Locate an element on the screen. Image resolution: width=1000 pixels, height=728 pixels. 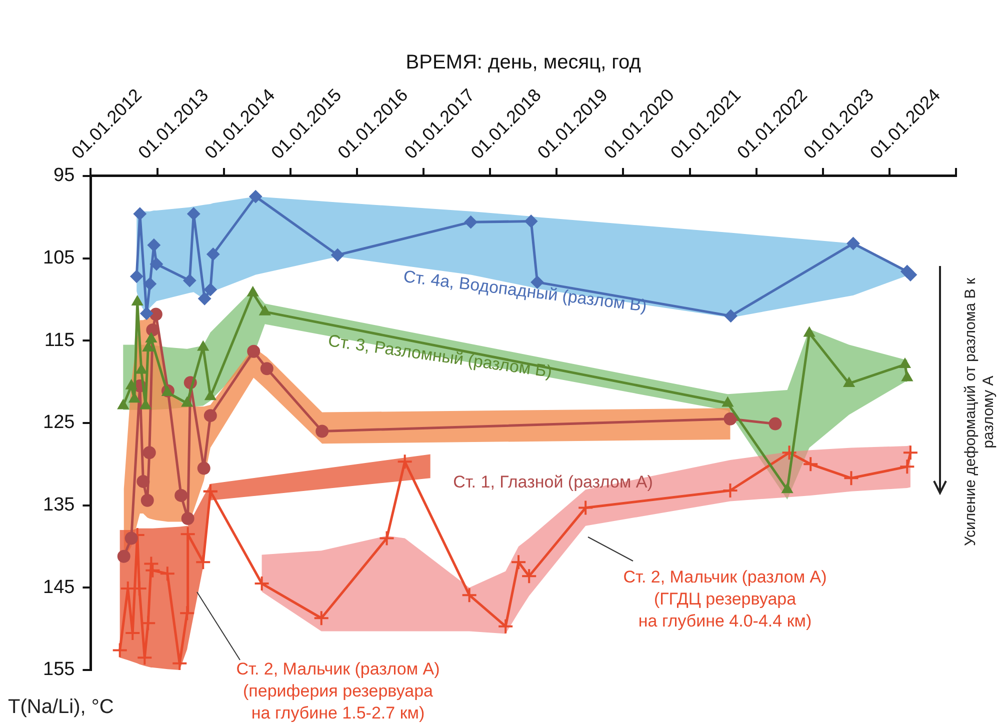
x-axis-title: ВРЕМЯ: день, месяц, год is located at coordinates (524, 63).